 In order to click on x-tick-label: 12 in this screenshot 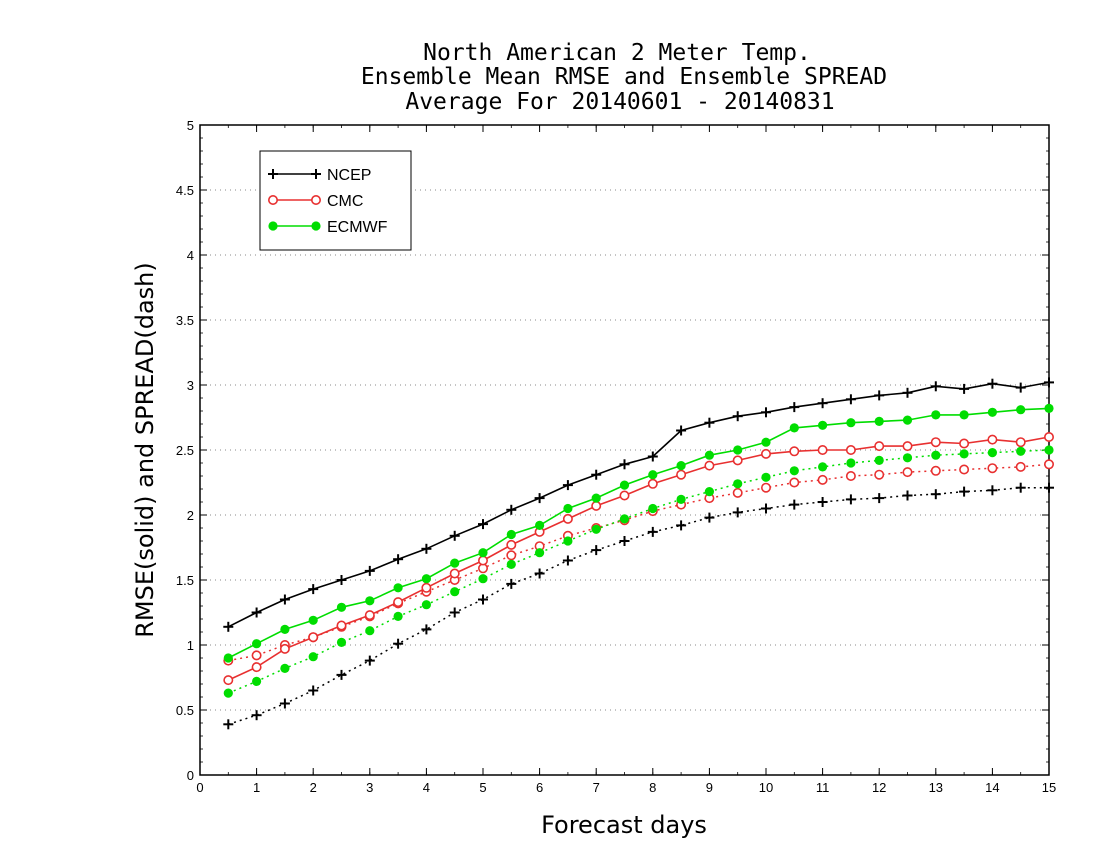, I will do `click(879, 787)`.